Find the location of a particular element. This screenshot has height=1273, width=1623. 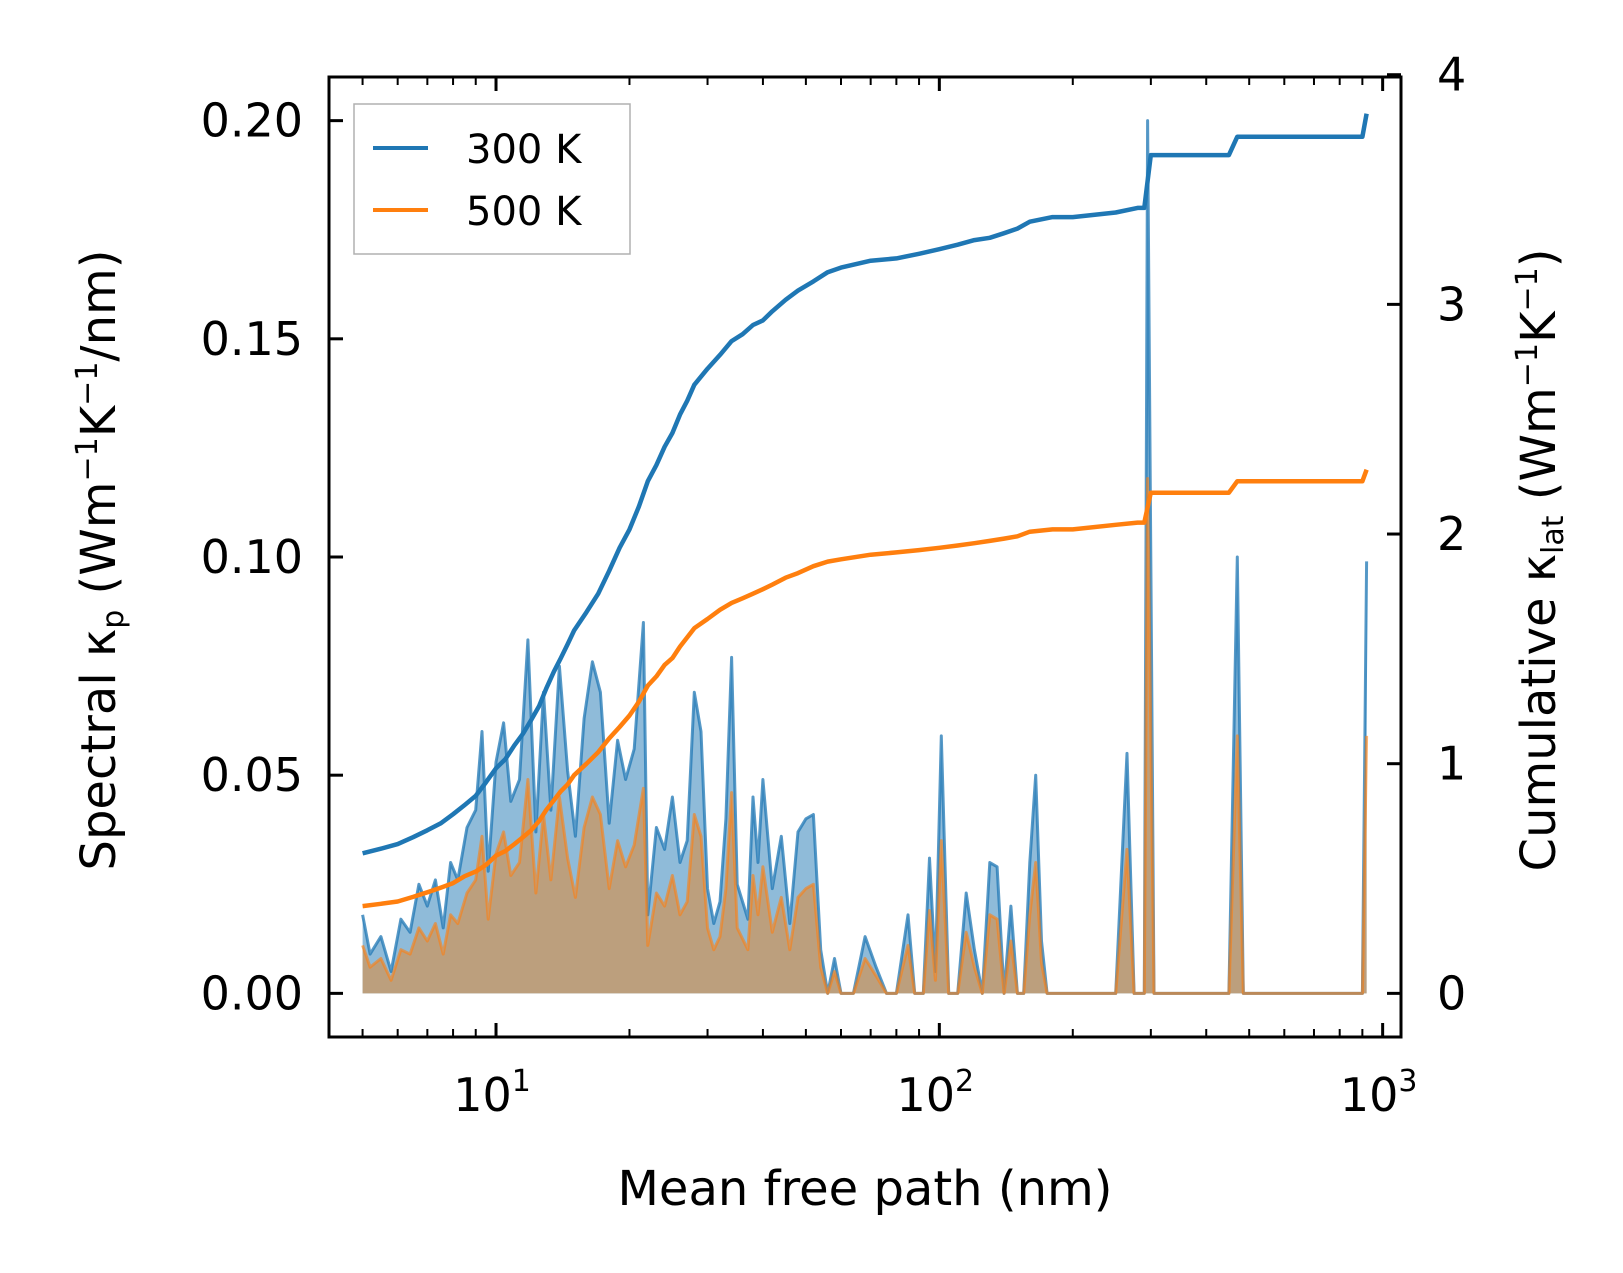

legend-box is located at coordinates (492, 179).